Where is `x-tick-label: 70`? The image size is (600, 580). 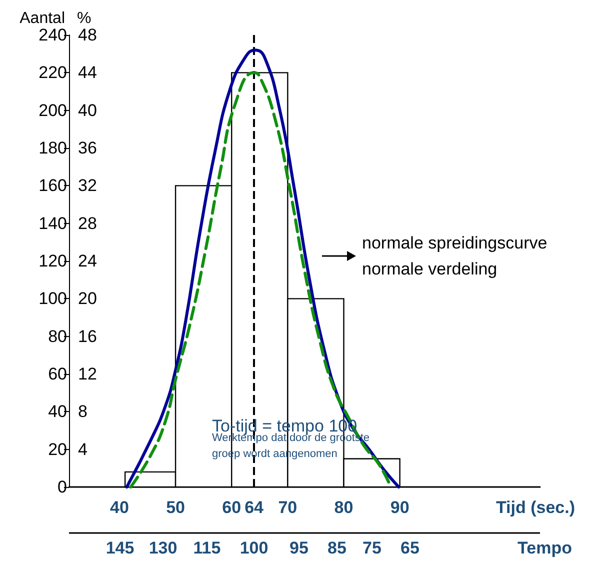
x-tick-label: 70 is located at coordinates (288, 507).